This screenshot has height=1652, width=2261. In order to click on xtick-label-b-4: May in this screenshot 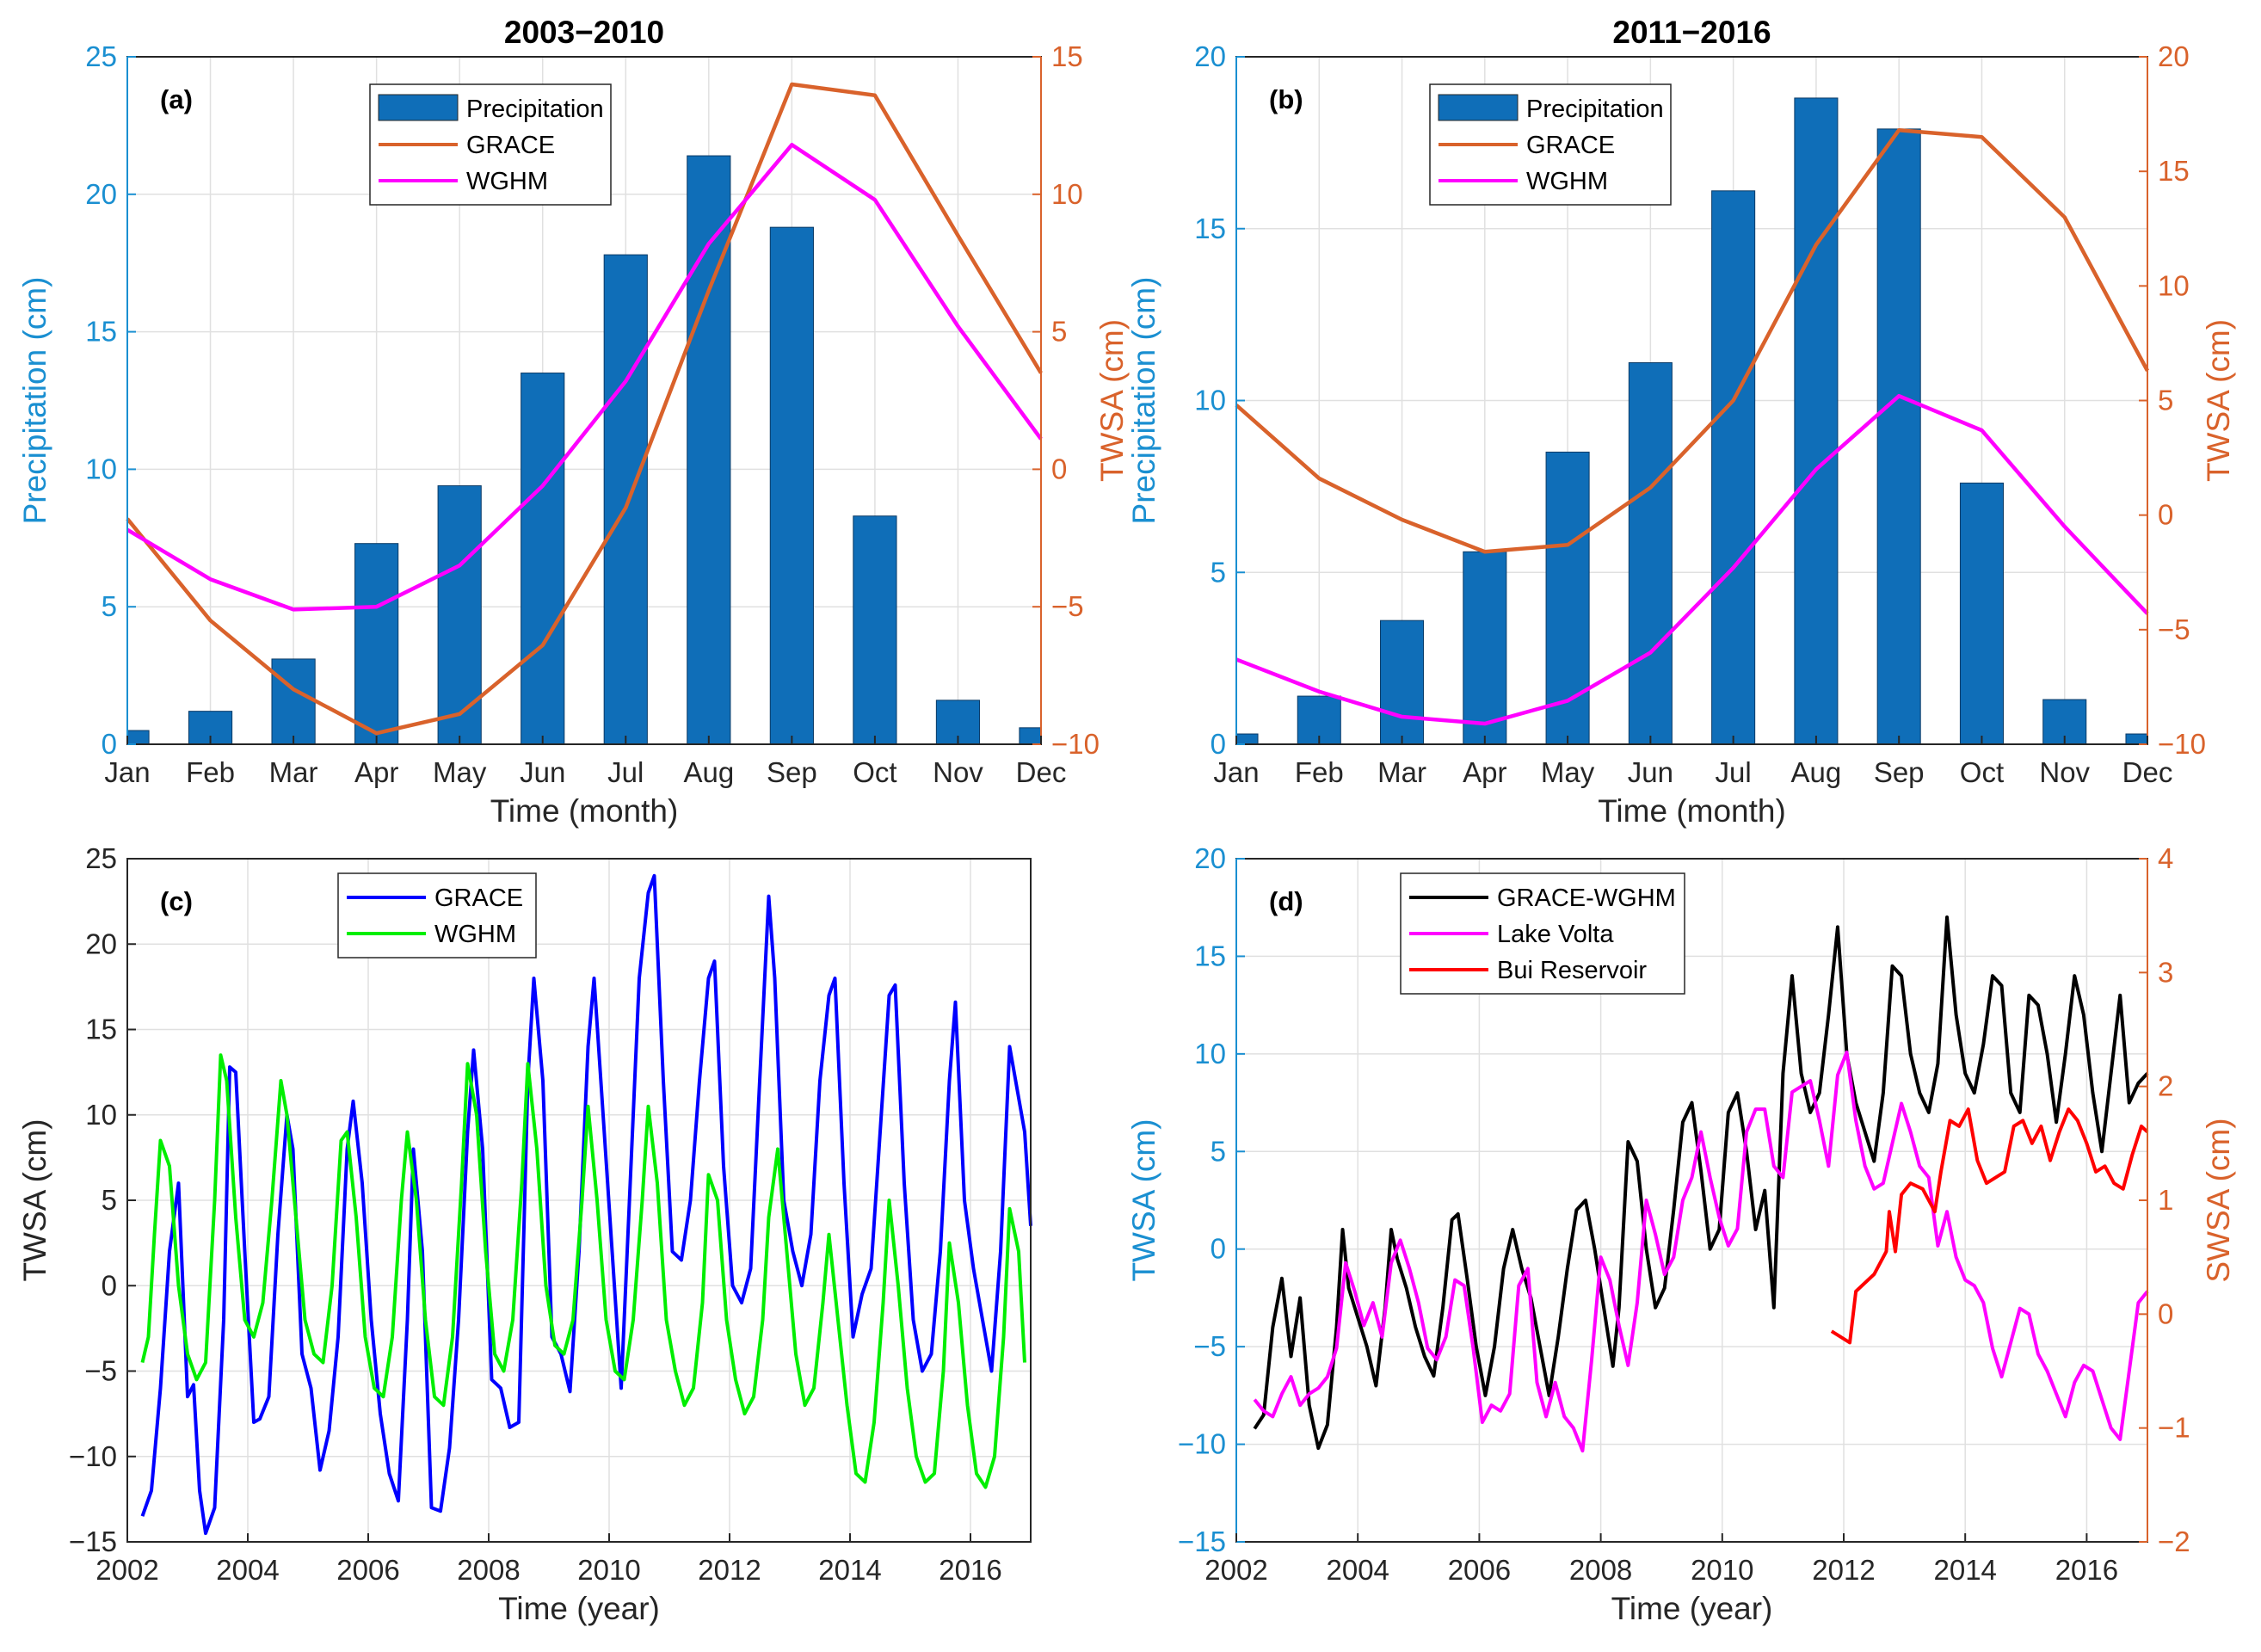, I will do `click(1568, 772)`.